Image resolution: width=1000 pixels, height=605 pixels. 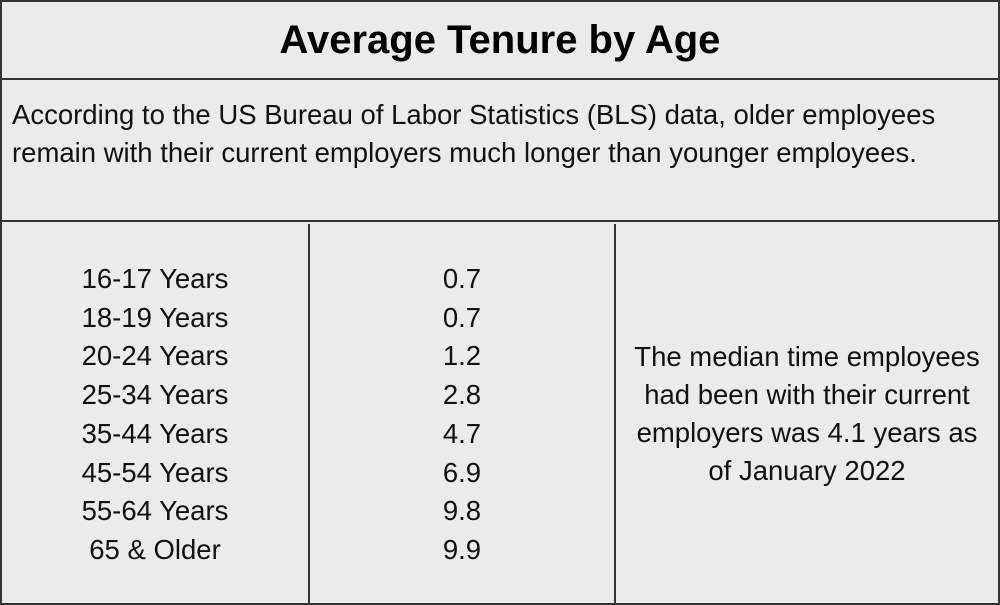 I want to click on age-group: 55-64 Years, so click(x=155, y=511).